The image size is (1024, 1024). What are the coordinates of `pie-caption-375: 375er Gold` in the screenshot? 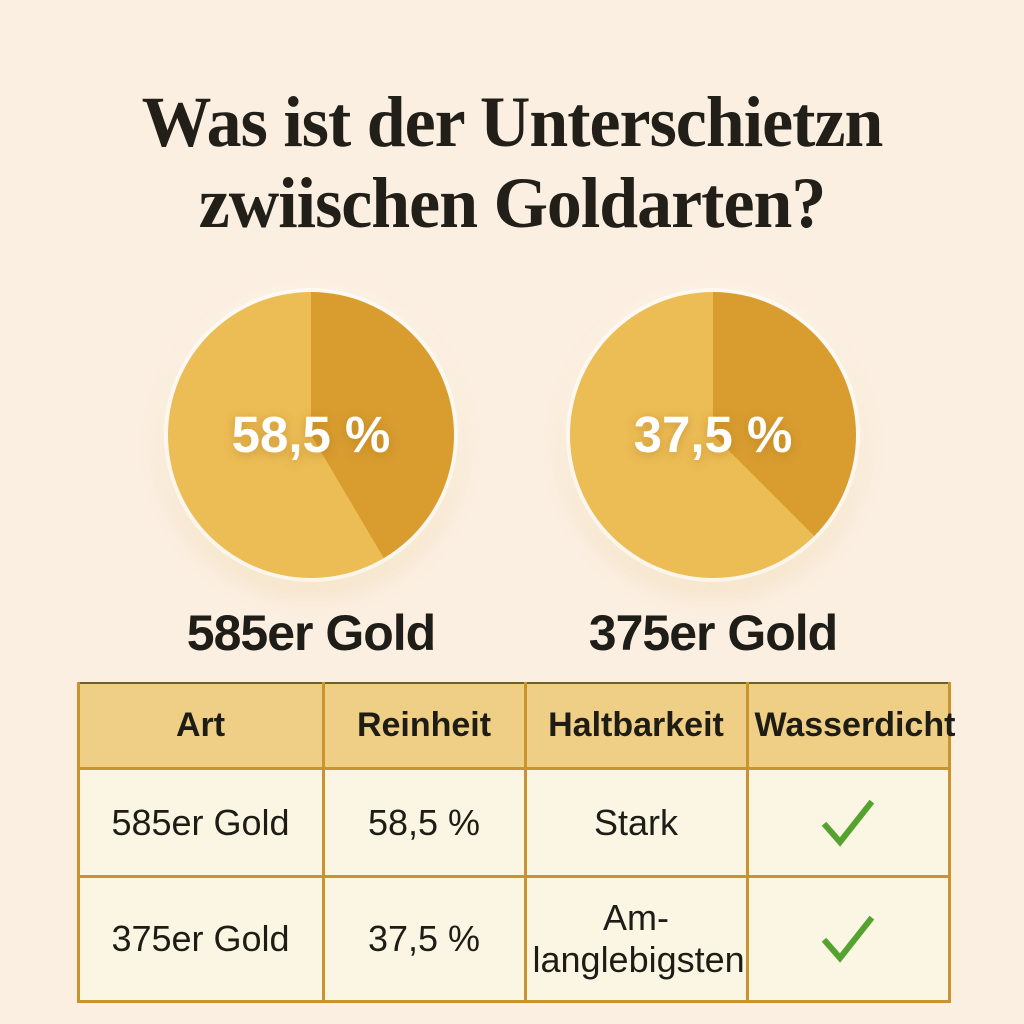 It's located at (713, 632).